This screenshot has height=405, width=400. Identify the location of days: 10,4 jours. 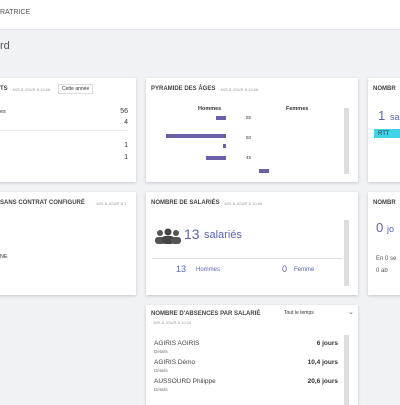
(322, 362).